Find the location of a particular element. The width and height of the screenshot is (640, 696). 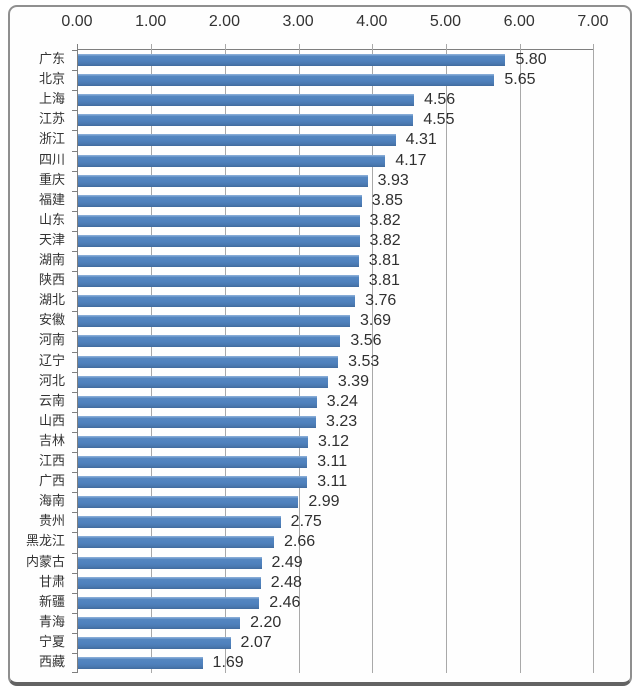

category-label: 河北 is located at coordinates (51, 380).